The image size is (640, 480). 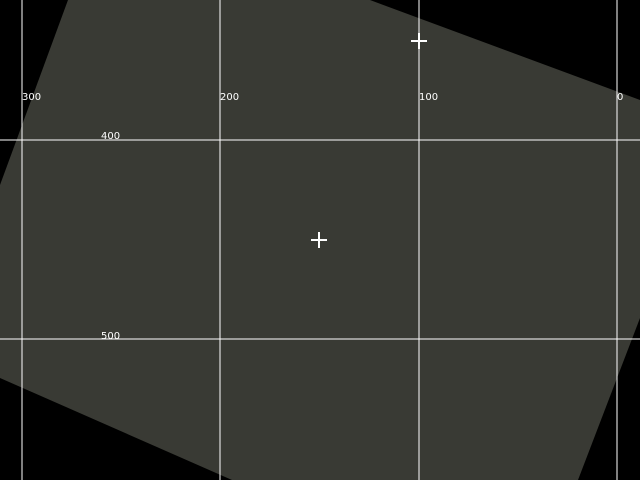 What do you see at coordinates (620, 97) in the screenshot?
I see `x-tick-label-0: 0` at bounding box center [620, 97].